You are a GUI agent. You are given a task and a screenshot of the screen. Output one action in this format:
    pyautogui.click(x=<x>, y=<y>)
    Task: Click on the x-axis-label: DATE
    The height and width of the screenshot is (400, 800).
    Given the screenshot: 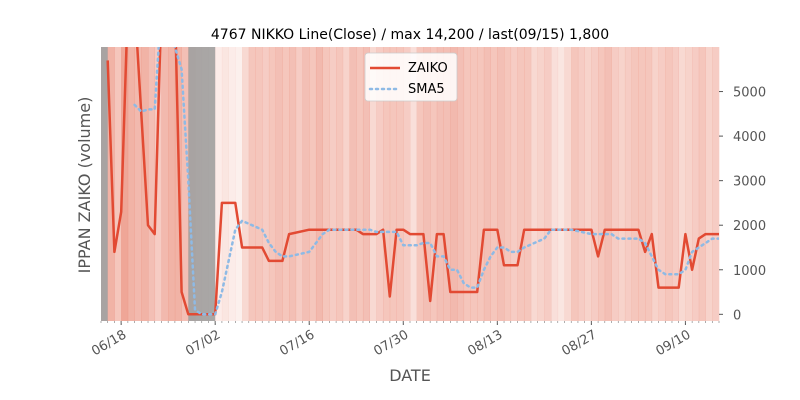 What is the action you would take?
    pyautogui.click(x=410, y=375)
    